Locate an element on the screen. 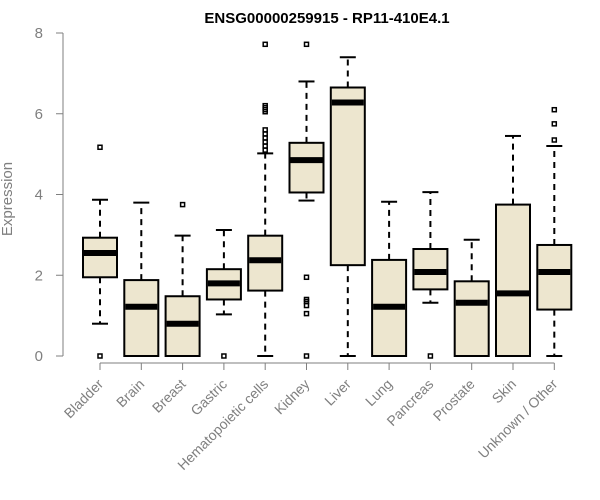 This screenshot has width=600, height=500. box-breast is located at coordinates (182, 279).